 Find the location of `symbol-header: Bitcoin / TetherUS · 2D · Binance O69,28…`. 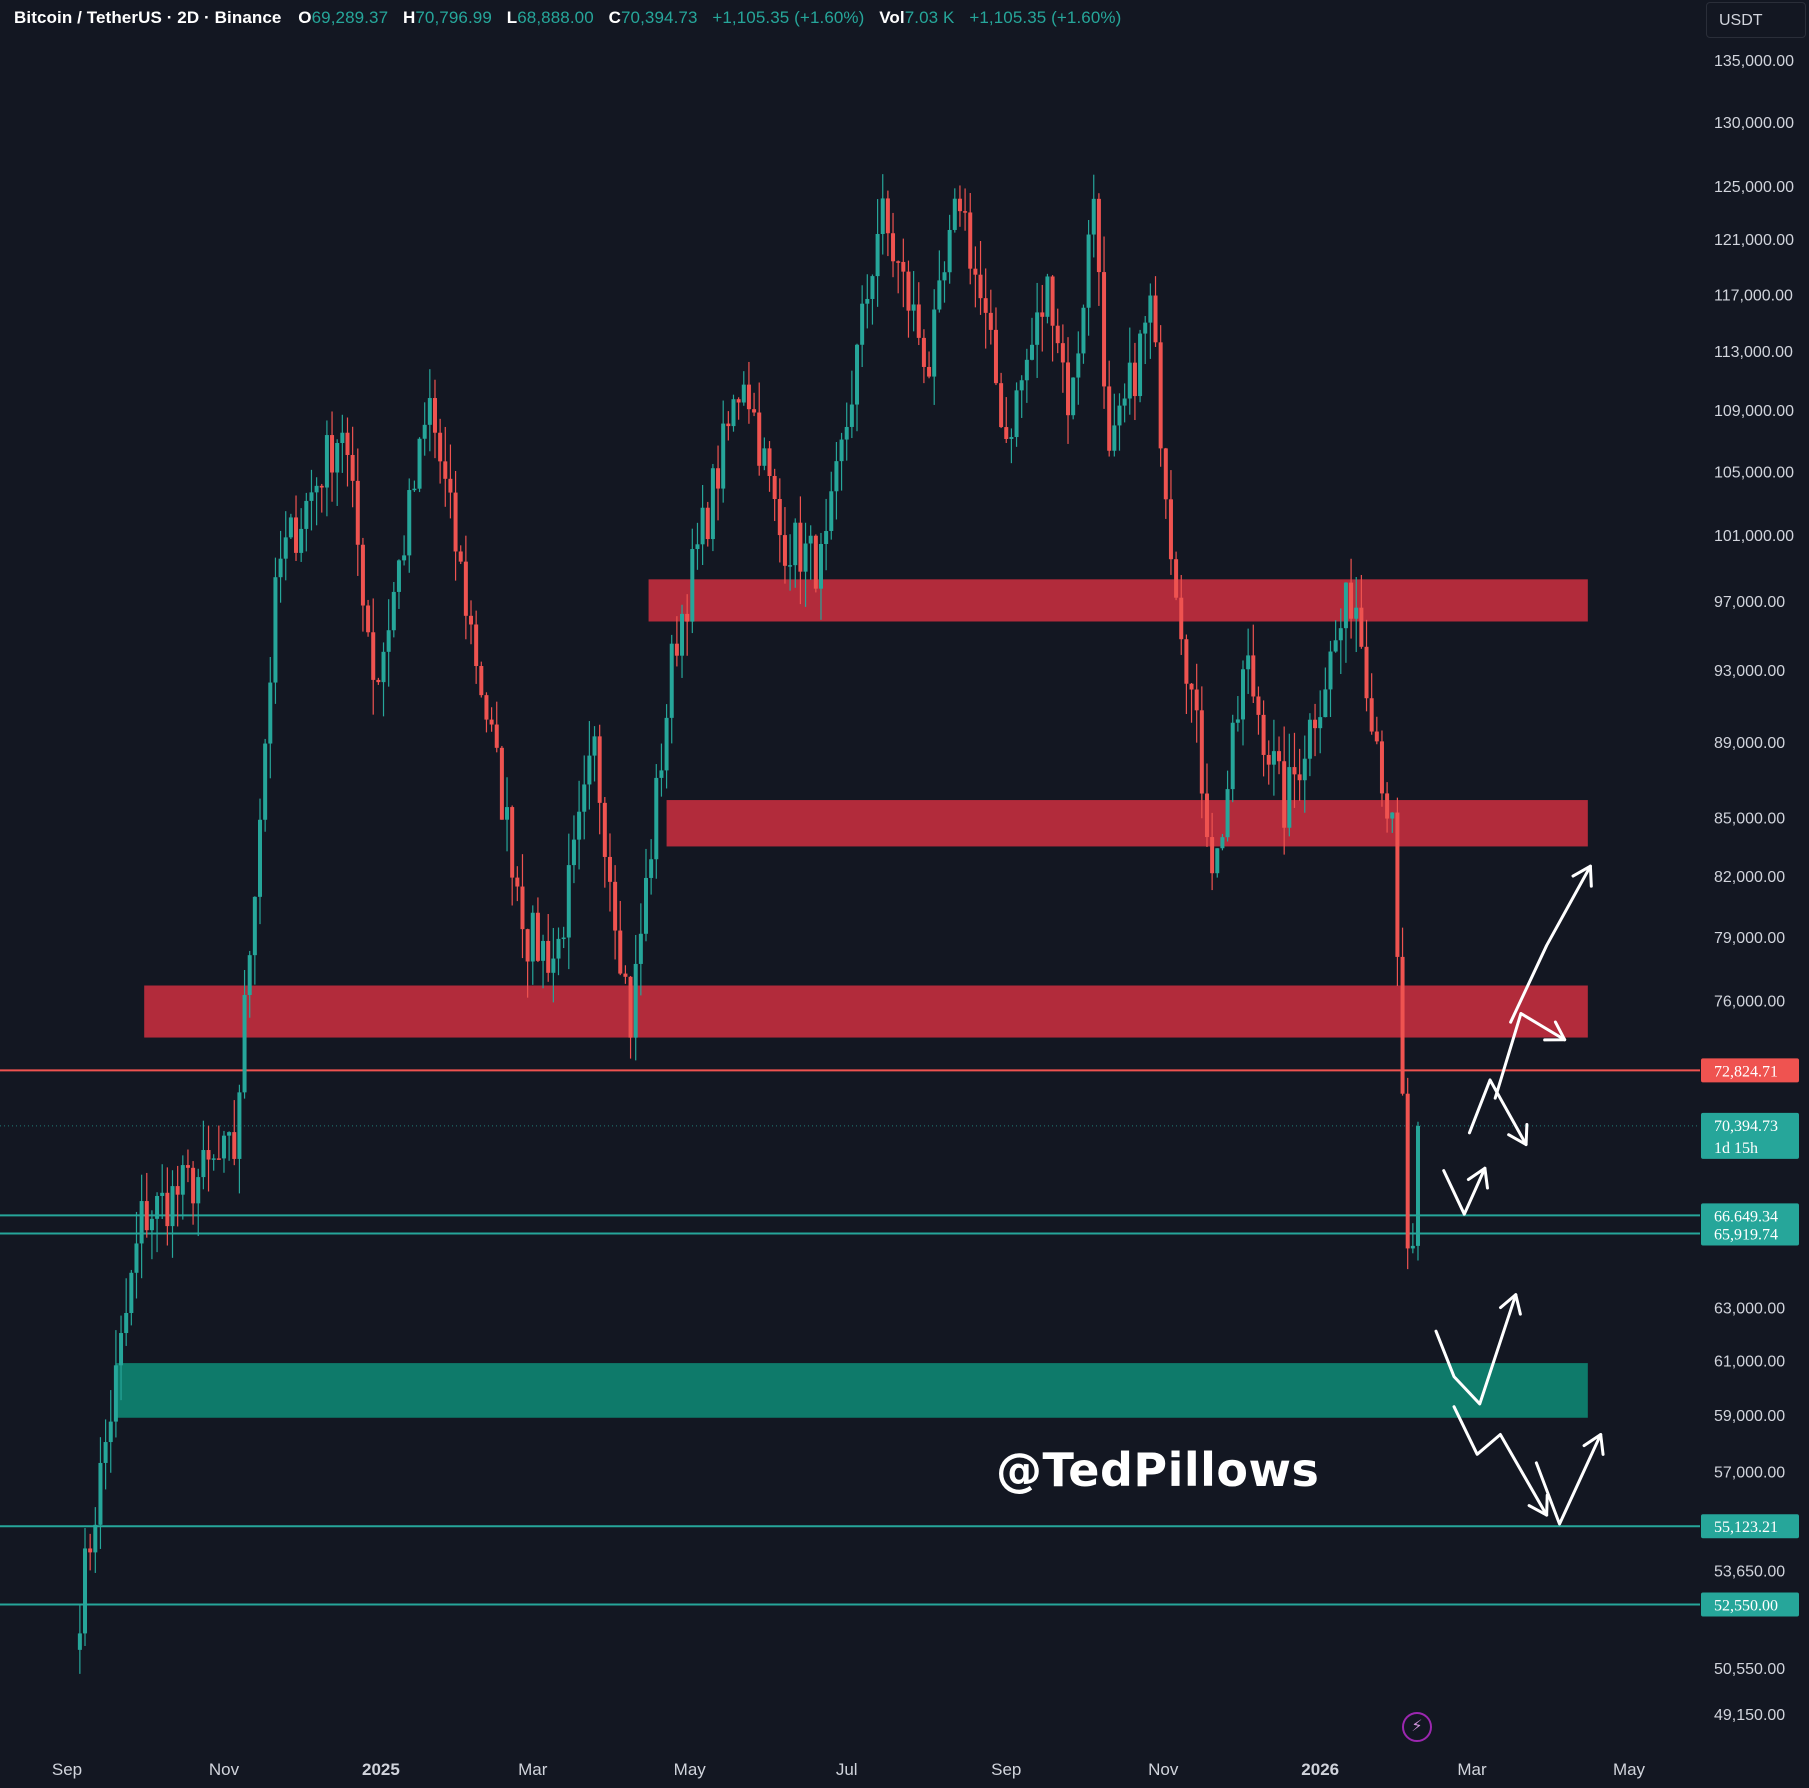

symbol-header: Bitcoin / TetherUS · 2D · Binance O69,28… is located at coordinates (567, 18).